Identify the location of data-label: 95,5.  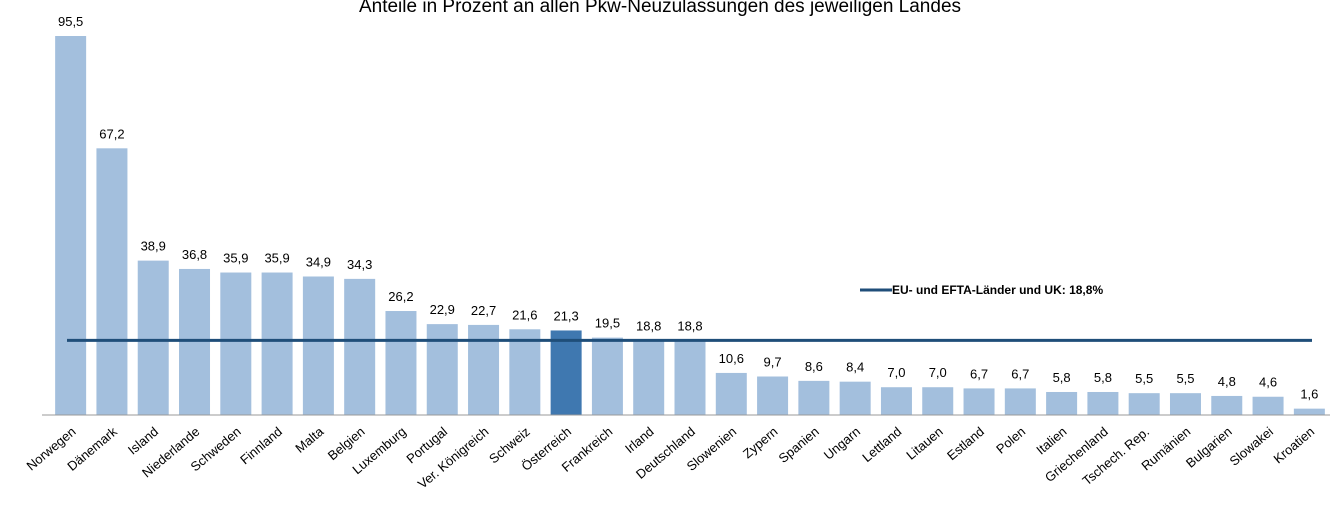
(70, 21).